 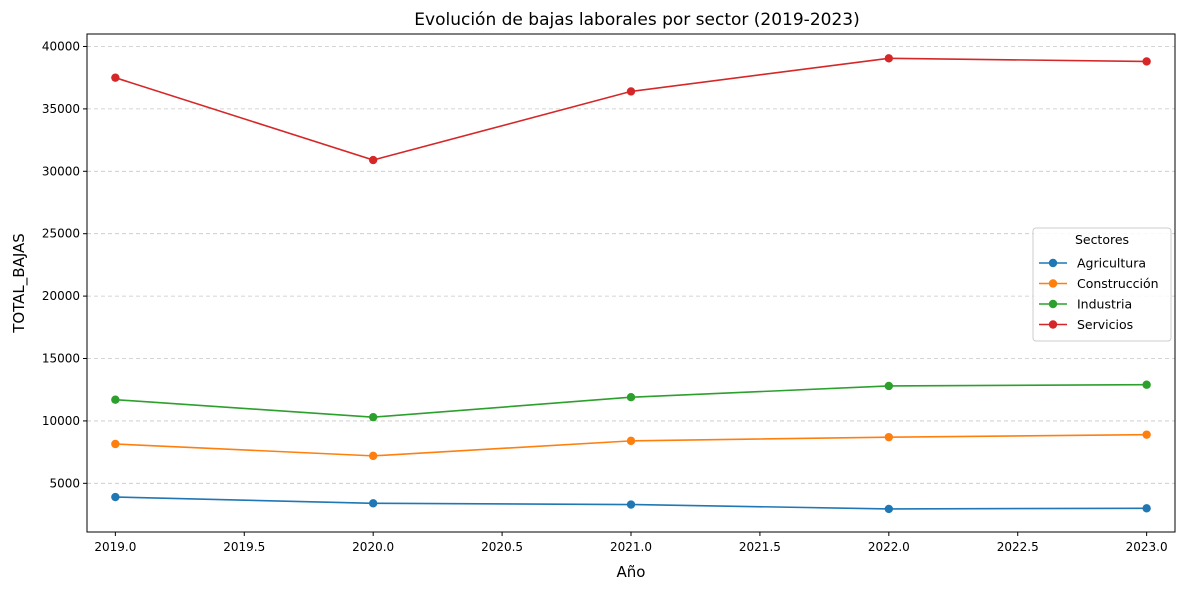 I want to click on x-tick-label: 2022.0, so click(x=889, y=547).